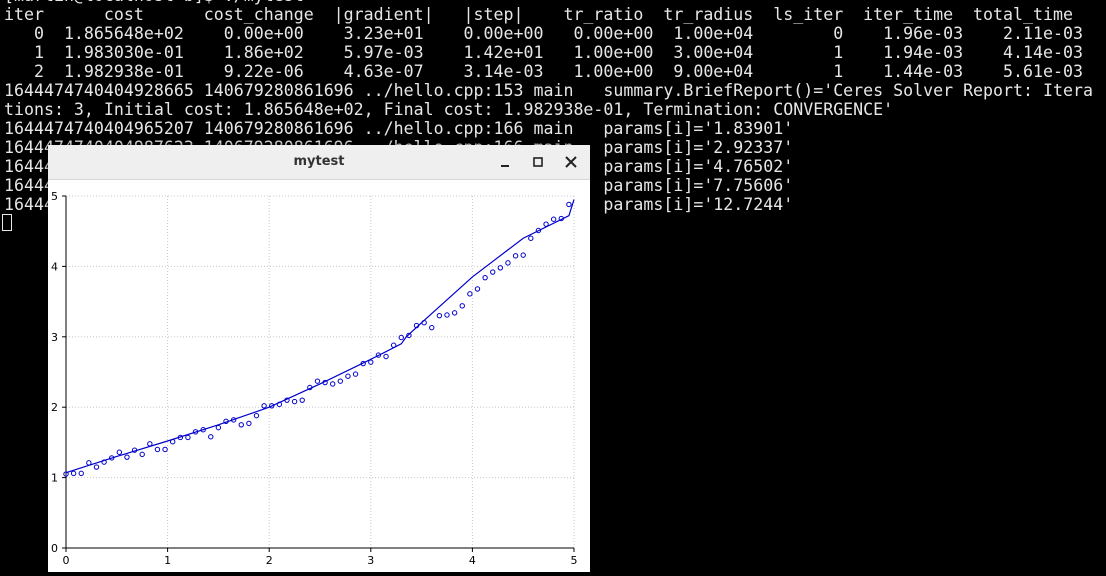  Describe the element at coordinates (7, 222) in the screenshot. I see `cursor` at that location.